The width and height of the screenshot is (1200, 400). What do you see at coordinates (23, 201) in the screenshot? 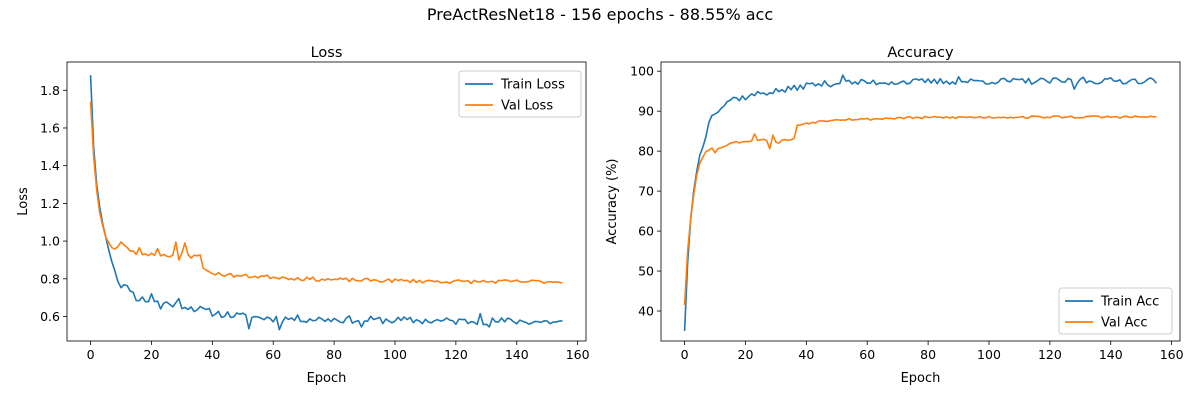
I see `loss-y-axis-label: Loss` at bounding box center [23, 201].